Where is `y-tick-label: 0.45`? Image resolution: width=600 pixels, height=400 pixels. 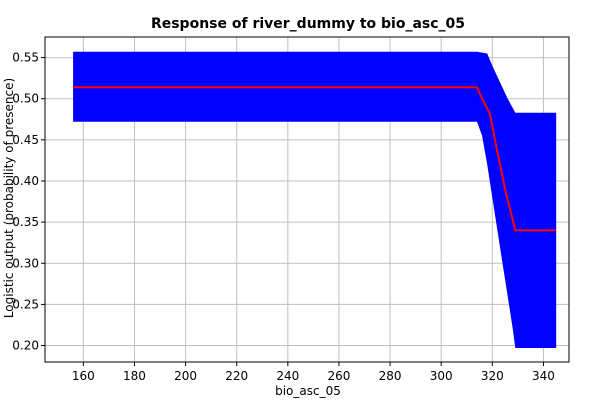 y-tick-label: 0.45 is located at coordinates (25, 140).